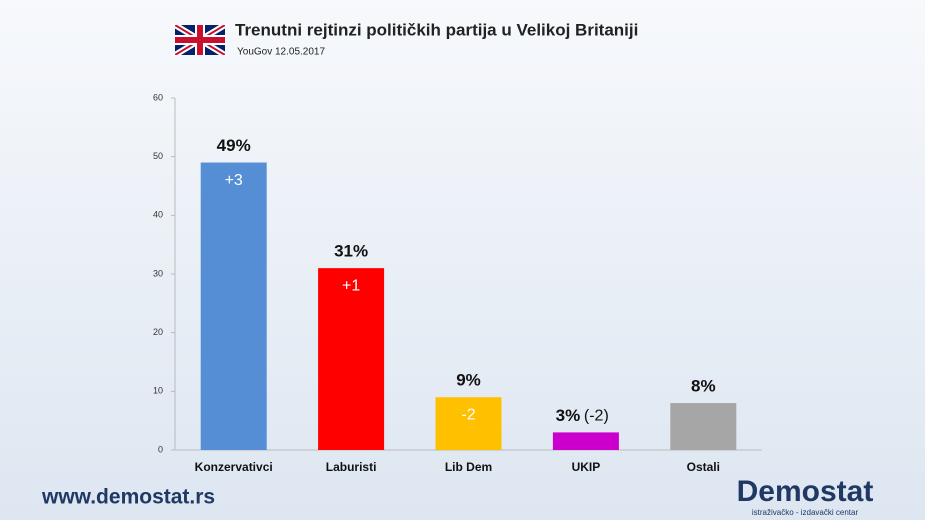 The width and height of the screenshot is (925, 520). Describe the element at coordinates (158, 332) in the screenshot. I see `y-tick-label: 20` at that location.